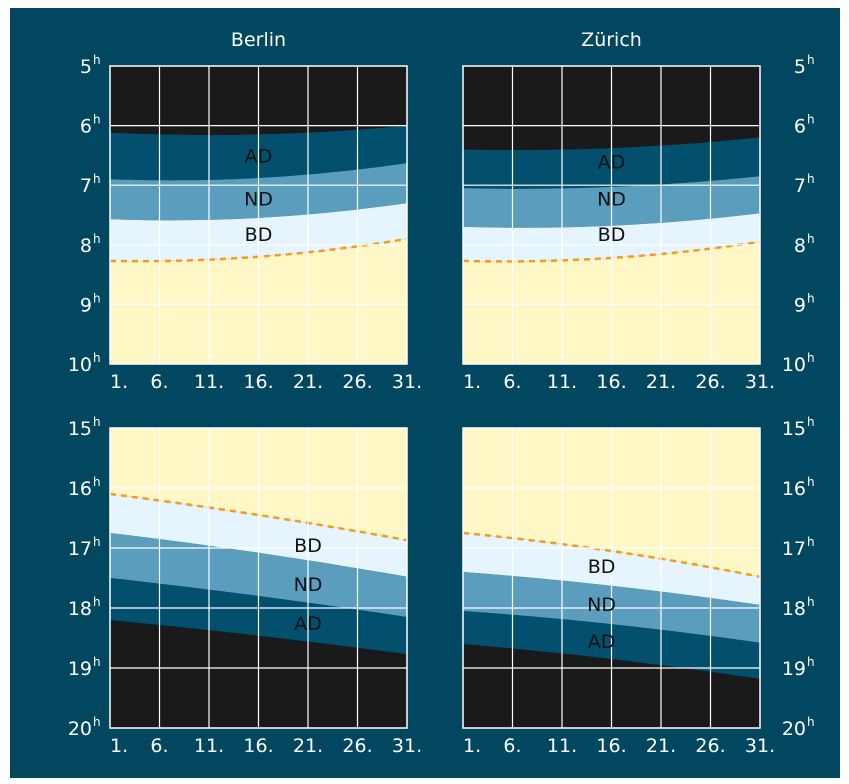 The image size is (849, 784). What do you see at coordinates (258, 40) in the screenshot?
I see `panel-title: Berlin` at bounding box center [258, 40].